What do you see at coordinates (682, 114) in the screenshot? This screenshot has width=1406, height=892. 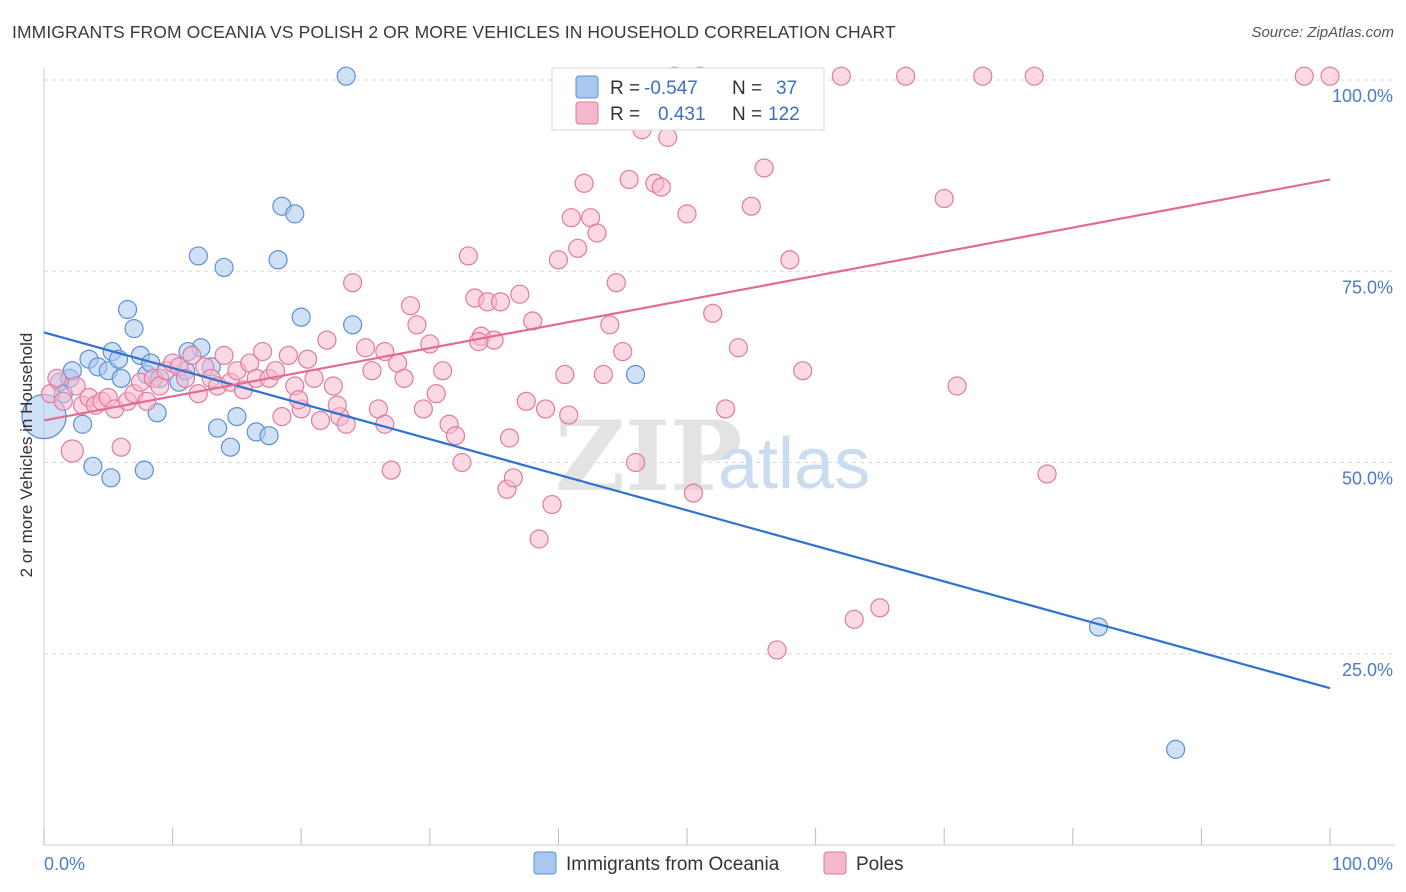 I see `legend-r-value-2: 0.431` at bounding box center [682, 114].